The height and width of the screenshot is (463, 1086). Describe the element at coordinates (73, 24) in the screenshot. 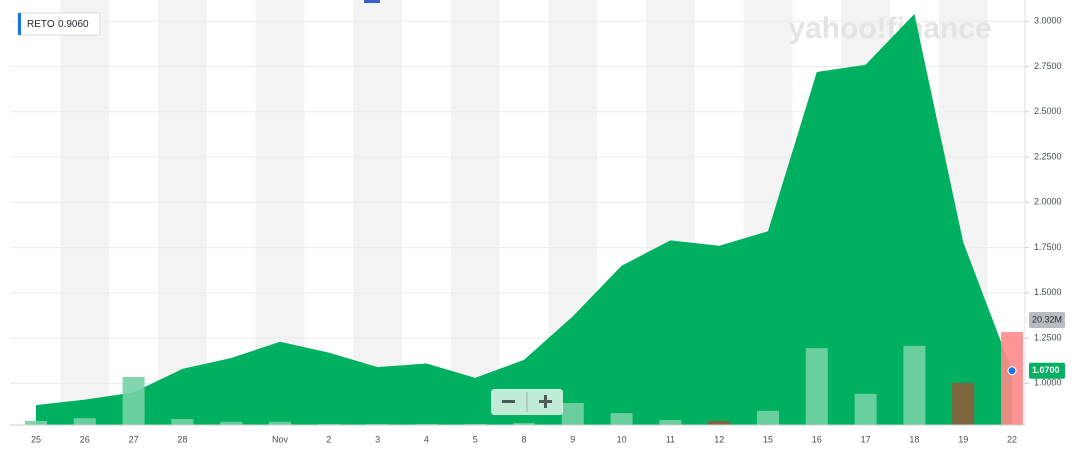

I see `legend-value: 0.9060` at that location.